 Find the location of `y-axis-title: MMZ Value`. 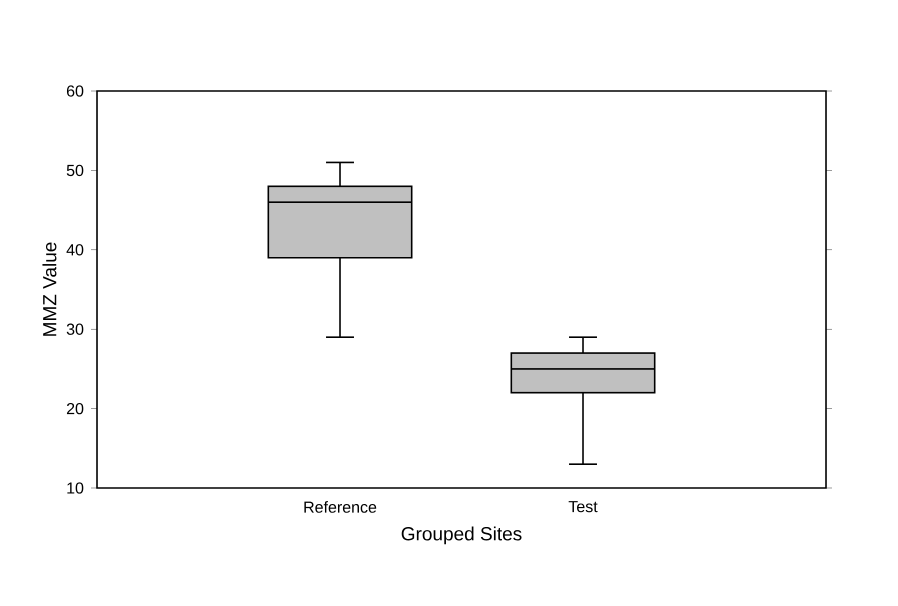

y-axis-title: MMZ Value is located at coordinates (49, 289).